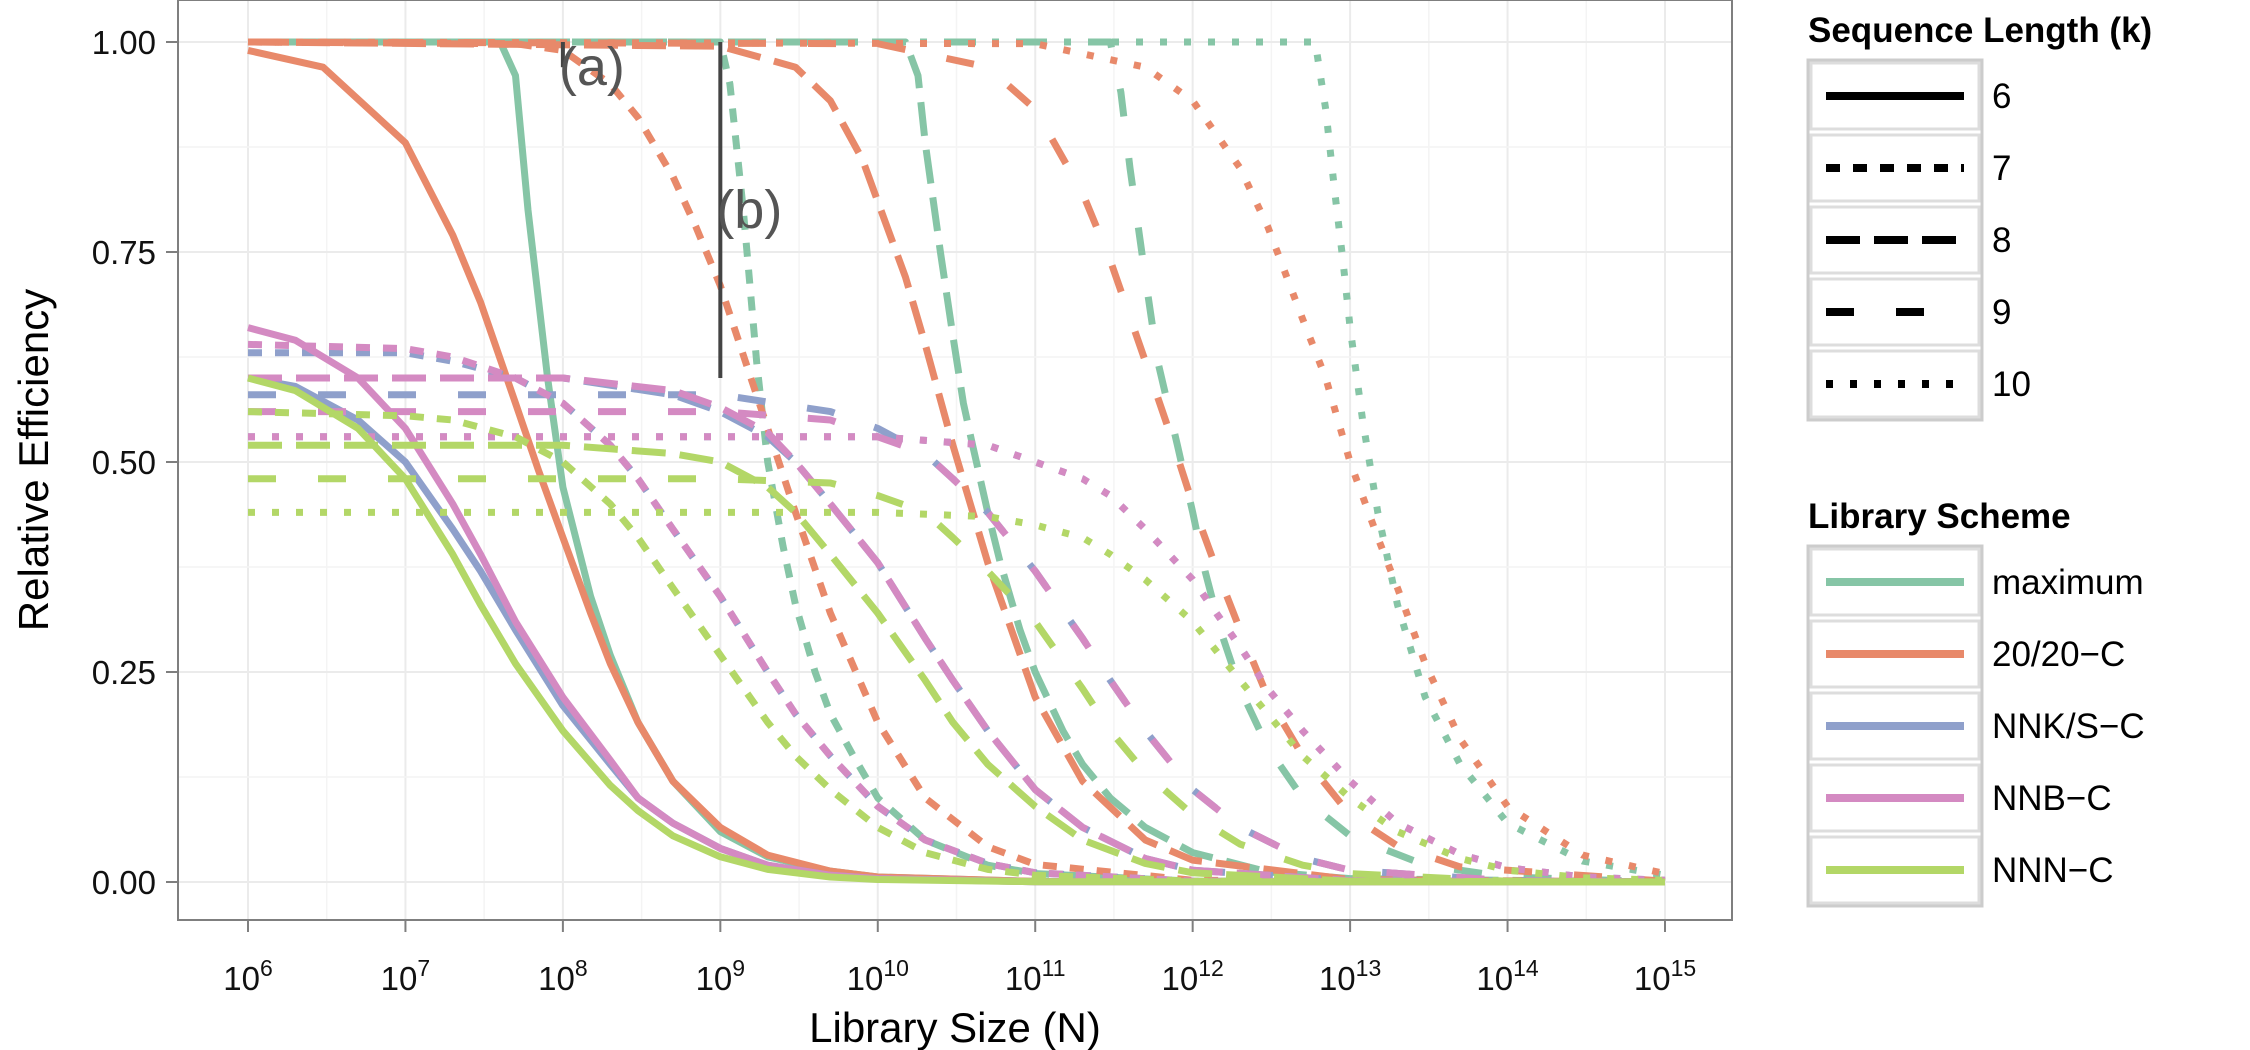 The height and width of the screenshot is (1050, 2250). I want to click on annotations: (a) (b), so click(670, 207).